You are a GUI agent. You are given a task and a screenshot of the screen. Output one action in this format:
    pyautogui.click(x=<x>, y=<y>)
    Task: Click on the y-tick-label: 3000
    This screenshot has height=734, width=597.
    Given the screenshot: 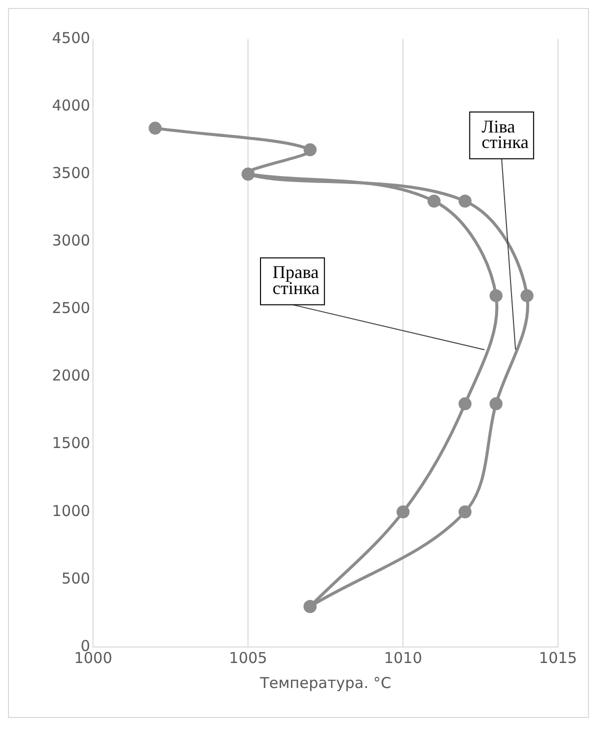 What is the action you would take?
    pyautogui.click(x=71, y=241)
    